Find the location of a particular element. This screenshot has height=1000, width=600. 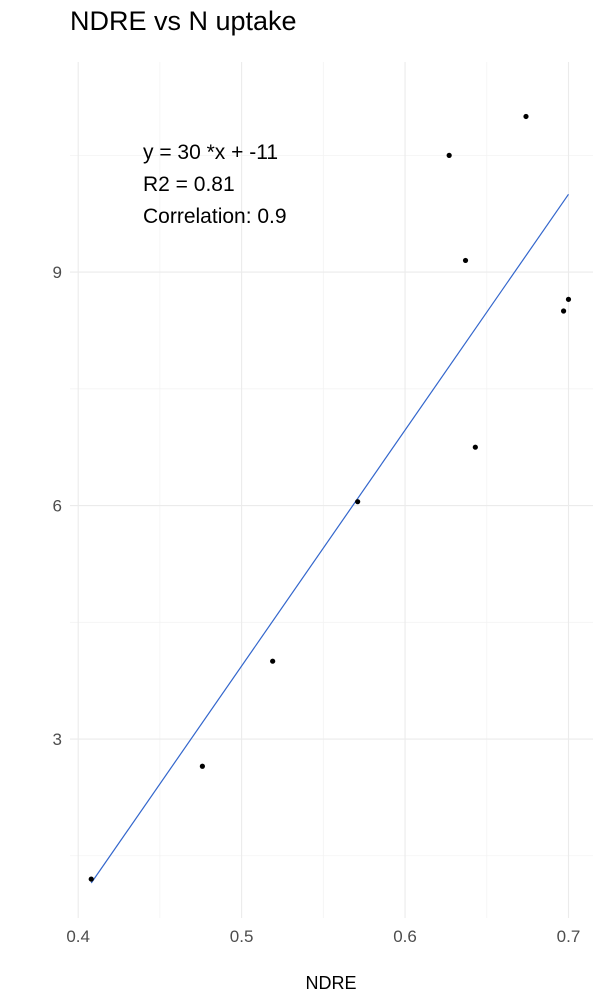

r-squared-annotation: R2 = 0.81 is located at coordinates (189, 184).